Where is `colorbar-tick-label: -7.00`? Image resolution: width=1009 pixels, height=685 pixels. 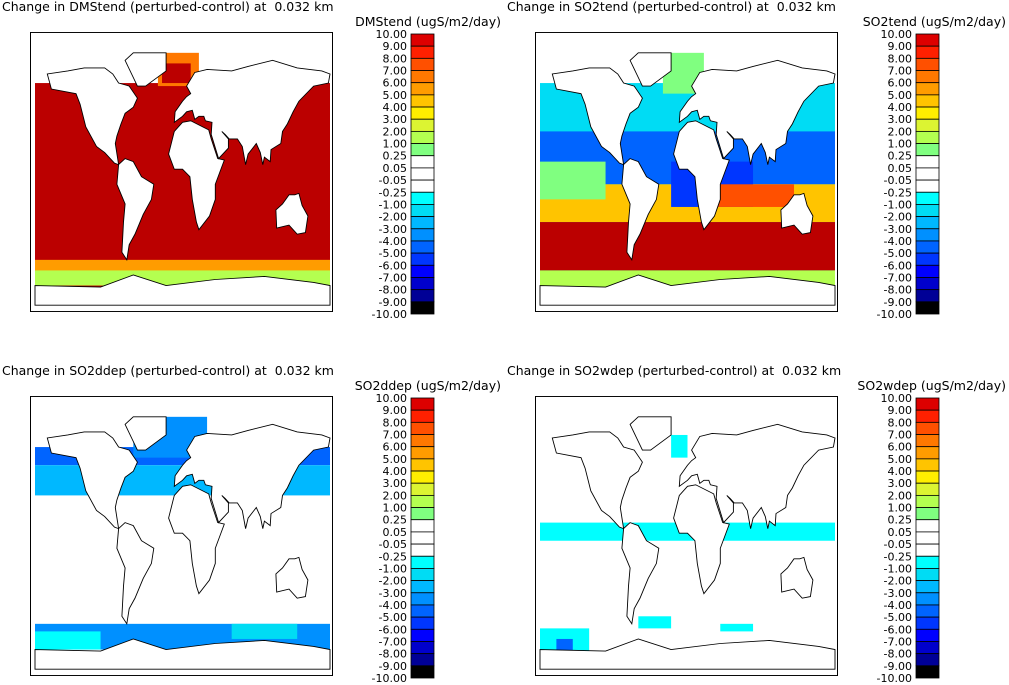 colorbar-tick-label: -7.00 is located at coordinates (393, 277).